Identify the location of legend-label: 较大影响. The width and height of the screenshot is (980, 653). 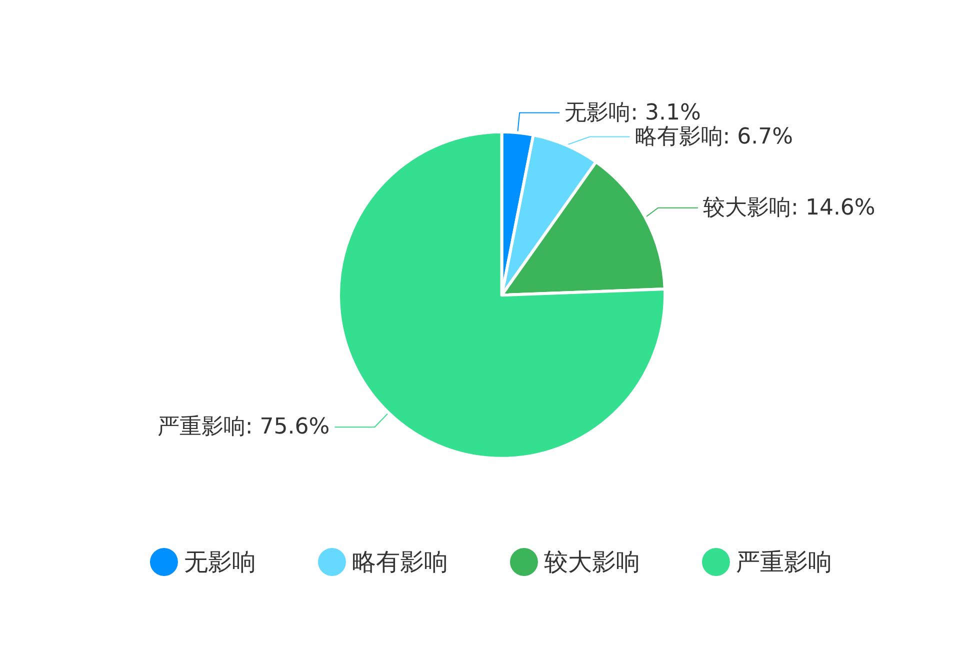
(592, 562).